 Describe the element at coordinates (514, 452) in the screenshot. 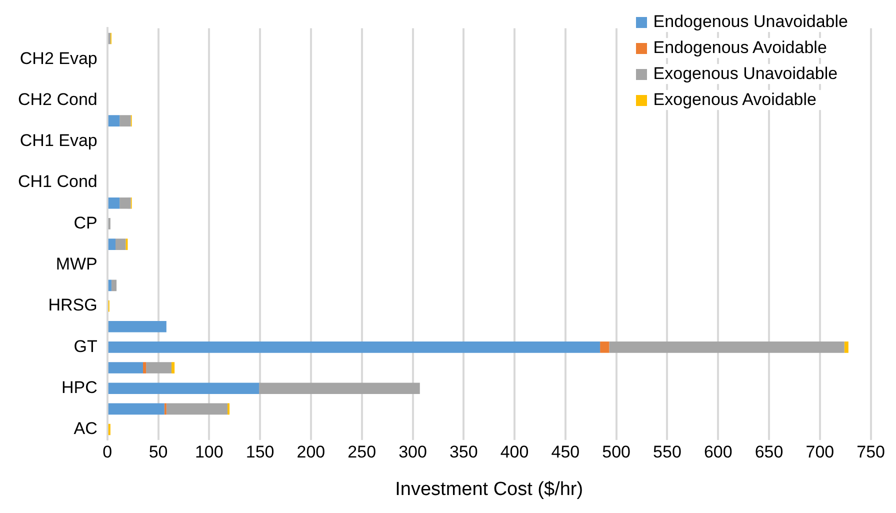

I see `x-tick-label: 400` at that location.